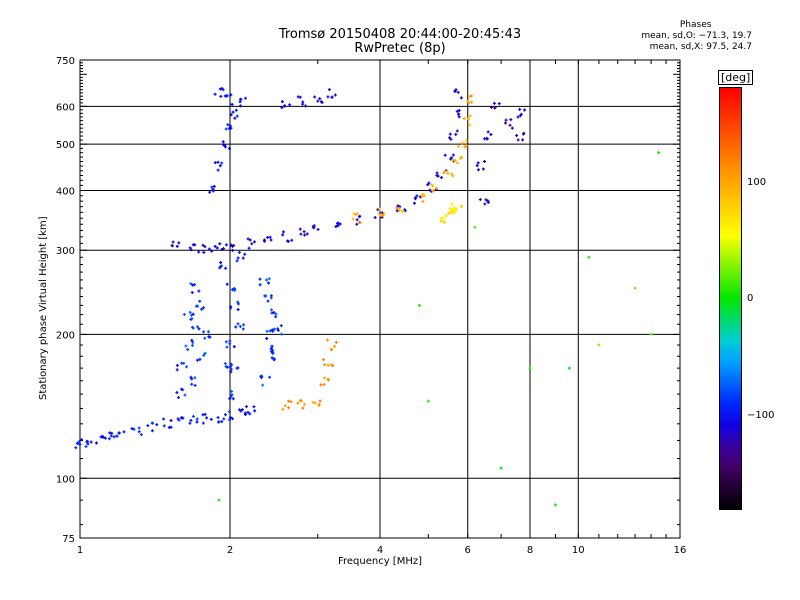 The image size is (800, 600). I want to click on y-tick-label: 100, so click(65, 479).